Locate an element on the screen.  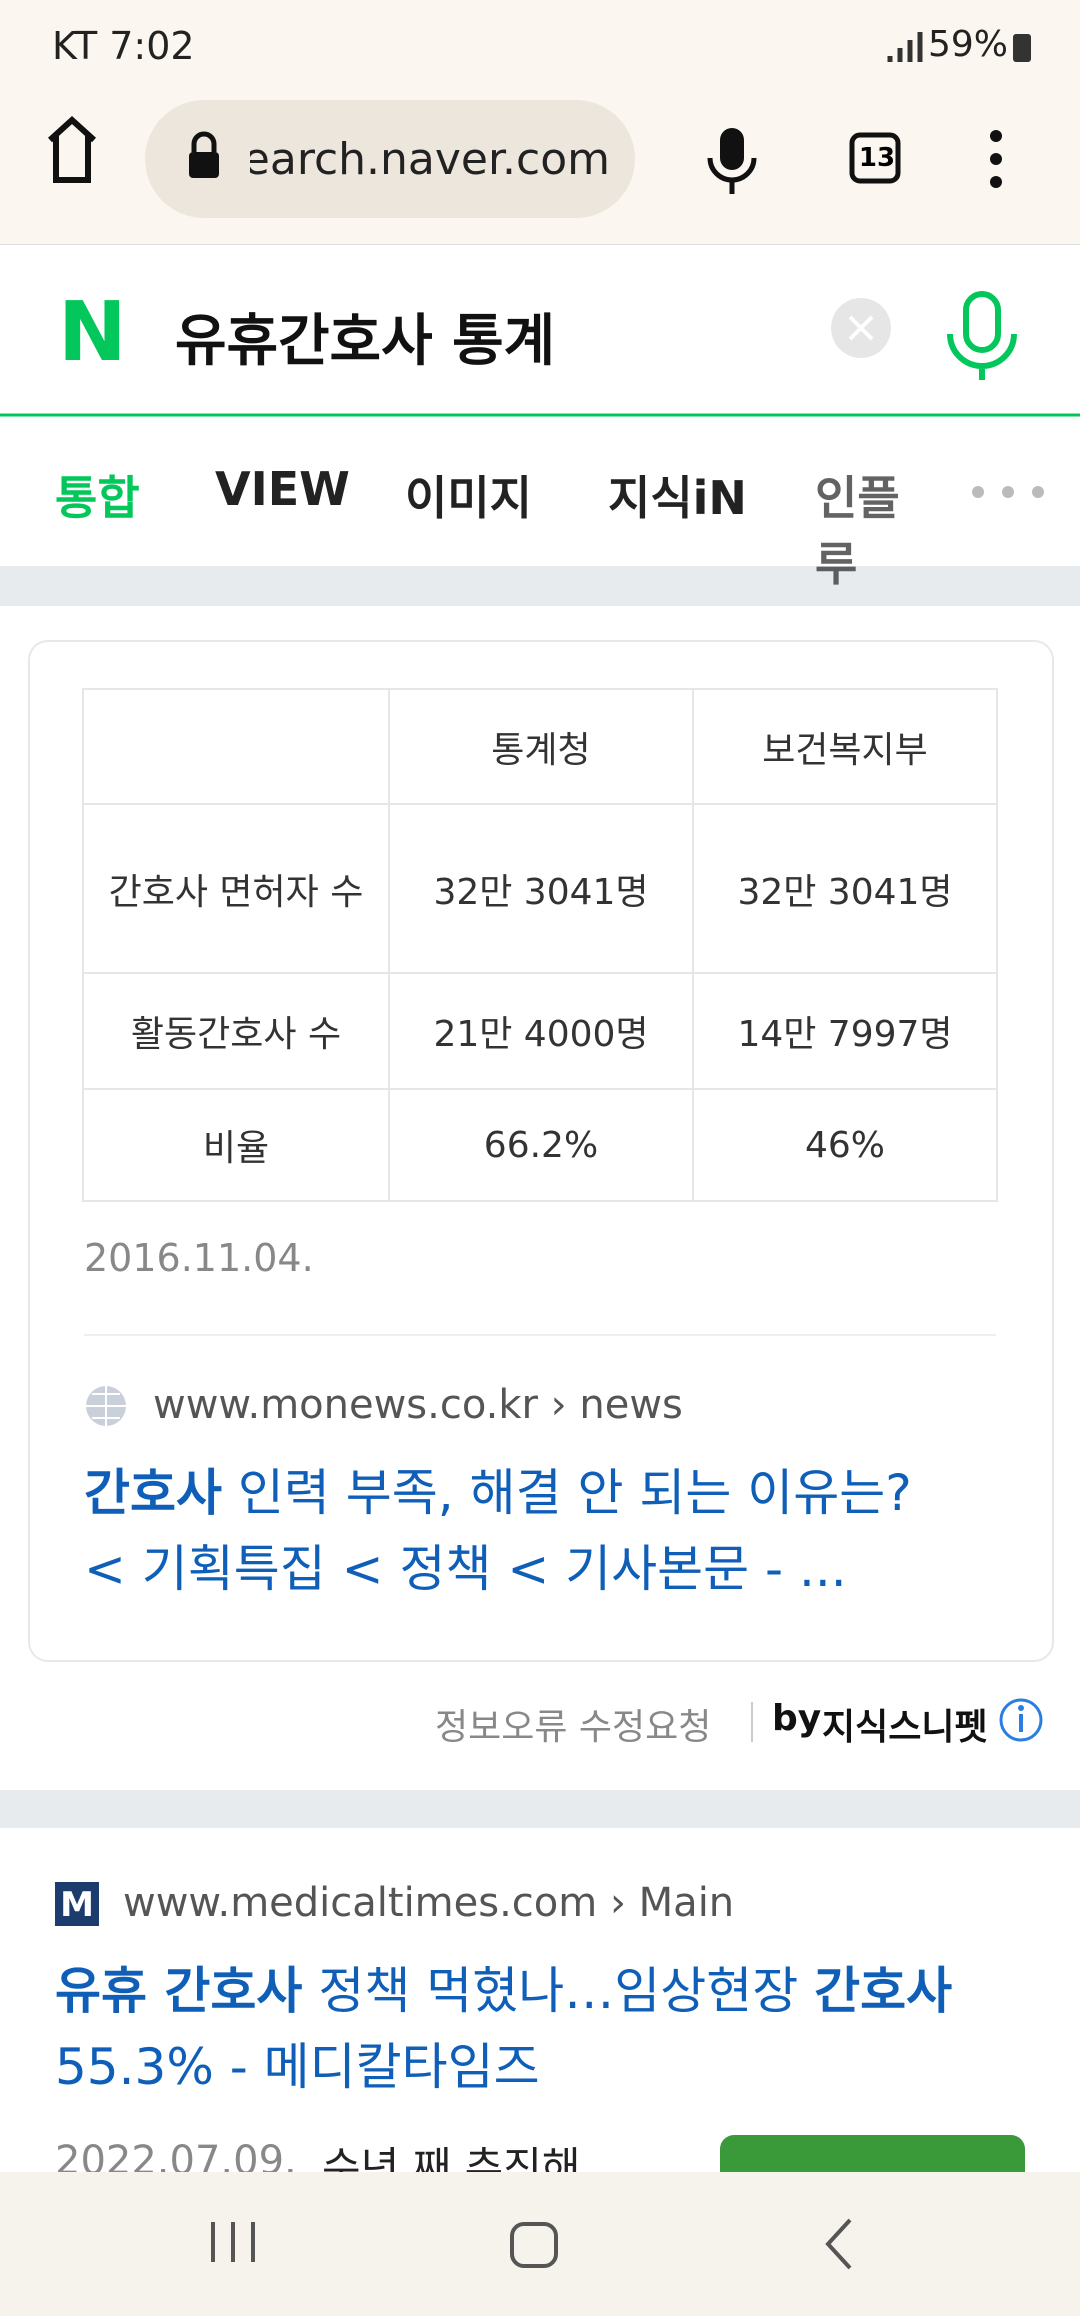
table-row: 비율 66.2% 46% is located at coordinates (540, 1145).